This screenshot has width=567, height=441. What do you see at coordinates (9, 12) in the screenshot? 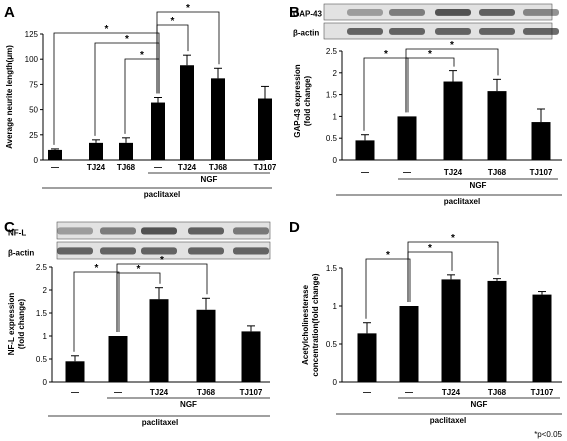
I see `panel-label: A` at bounding box center [9, 12].